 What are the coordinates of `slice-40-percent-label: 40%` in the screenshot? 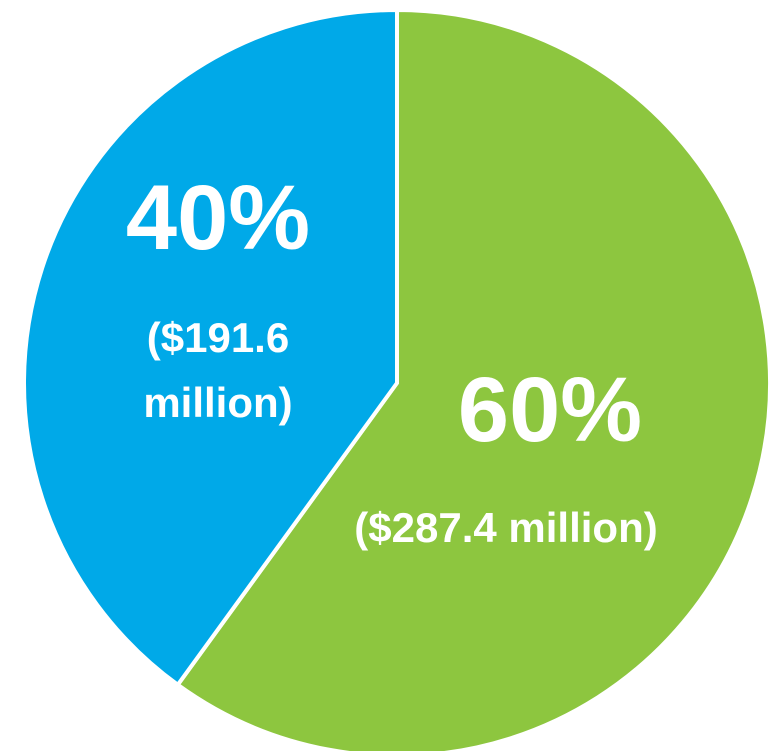 It's located at (218, 218).